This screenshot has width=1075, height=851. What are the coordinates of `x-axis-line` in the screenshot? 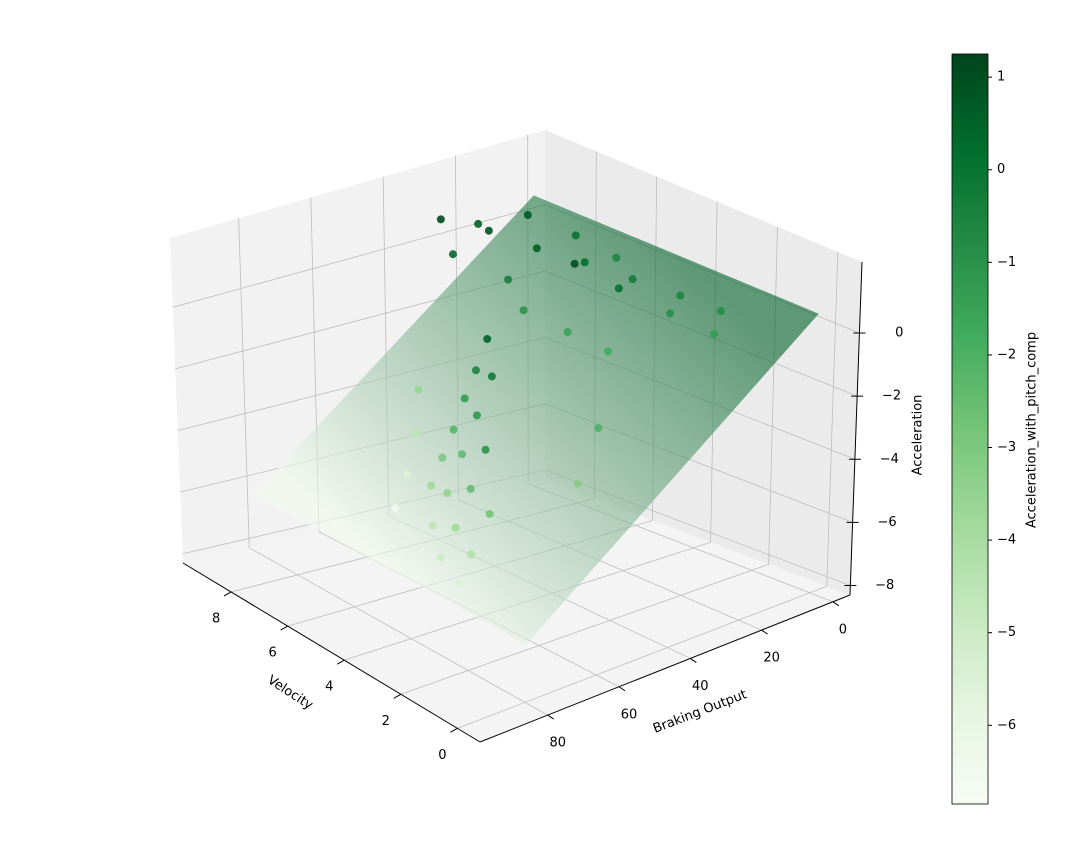 It's located at (331, 652).